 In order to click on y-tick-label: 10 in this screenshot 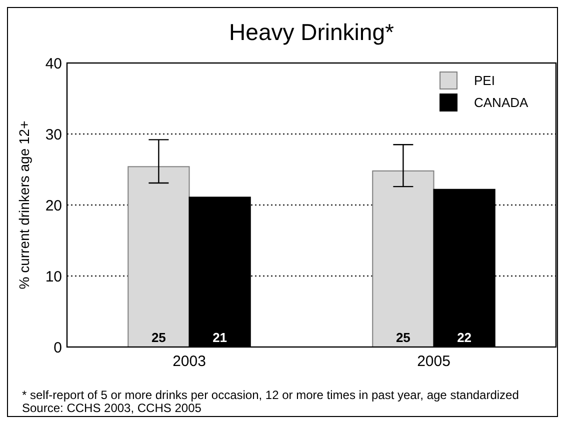, I will do `click(53, 277)`.